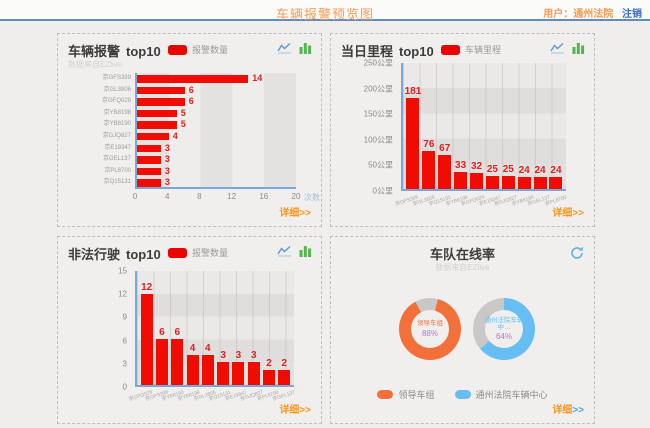 The width and height of the screenshot is (650, 428). What do you see at coordinates (445, 149) in the screenshot?
I see `value-label: 67` at bounding box center [445, 149].